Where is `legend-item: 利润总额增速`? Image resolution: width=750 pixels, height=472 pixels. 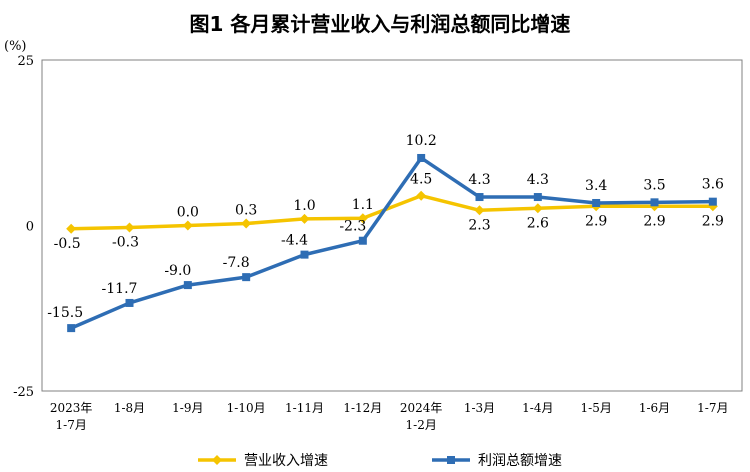
legend-item: 利润总额增速 is located at coordinates (497, 461).